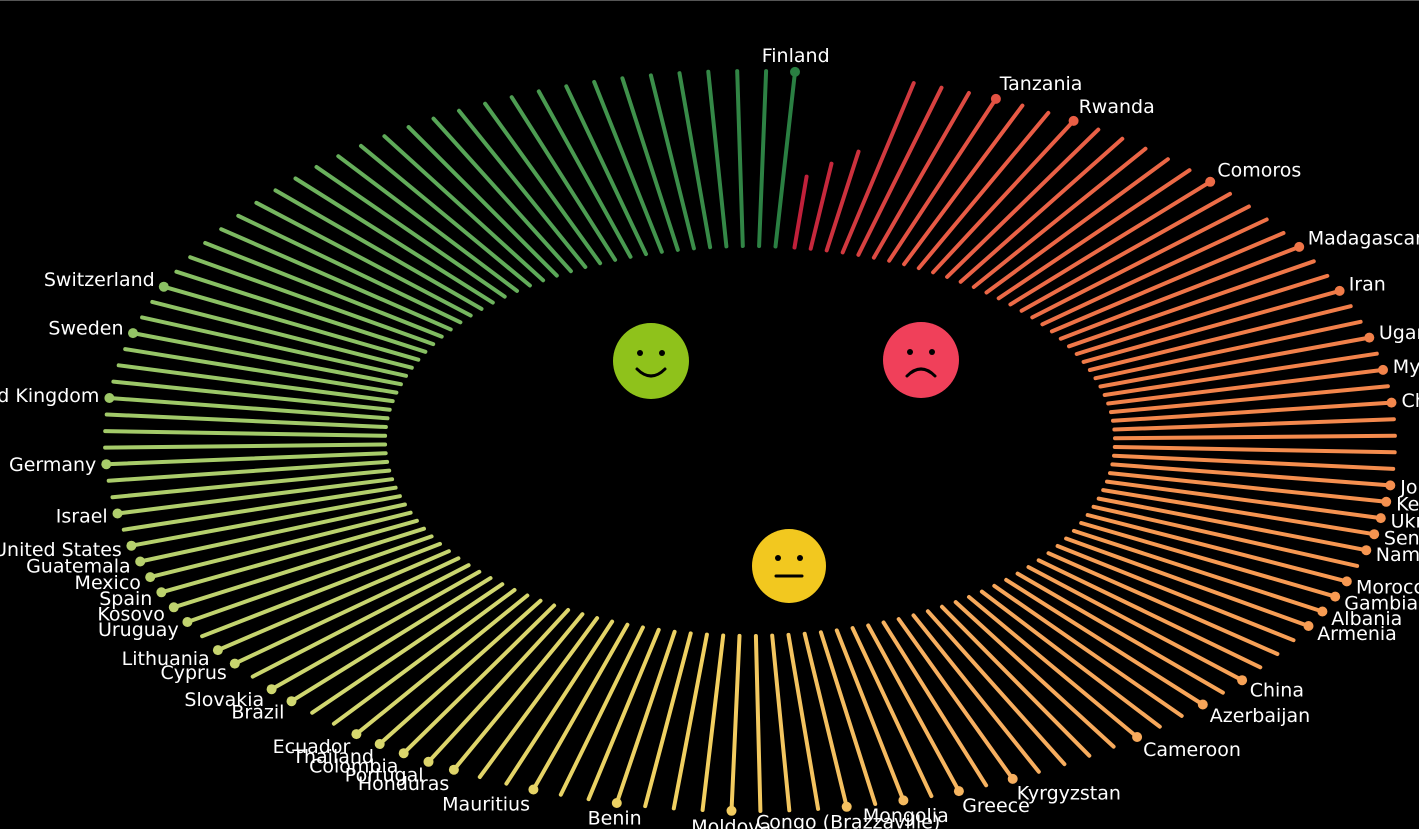 This screenshot has width=1419, height=829. I want to click on country-label: Senegal, so click(1401, 538).